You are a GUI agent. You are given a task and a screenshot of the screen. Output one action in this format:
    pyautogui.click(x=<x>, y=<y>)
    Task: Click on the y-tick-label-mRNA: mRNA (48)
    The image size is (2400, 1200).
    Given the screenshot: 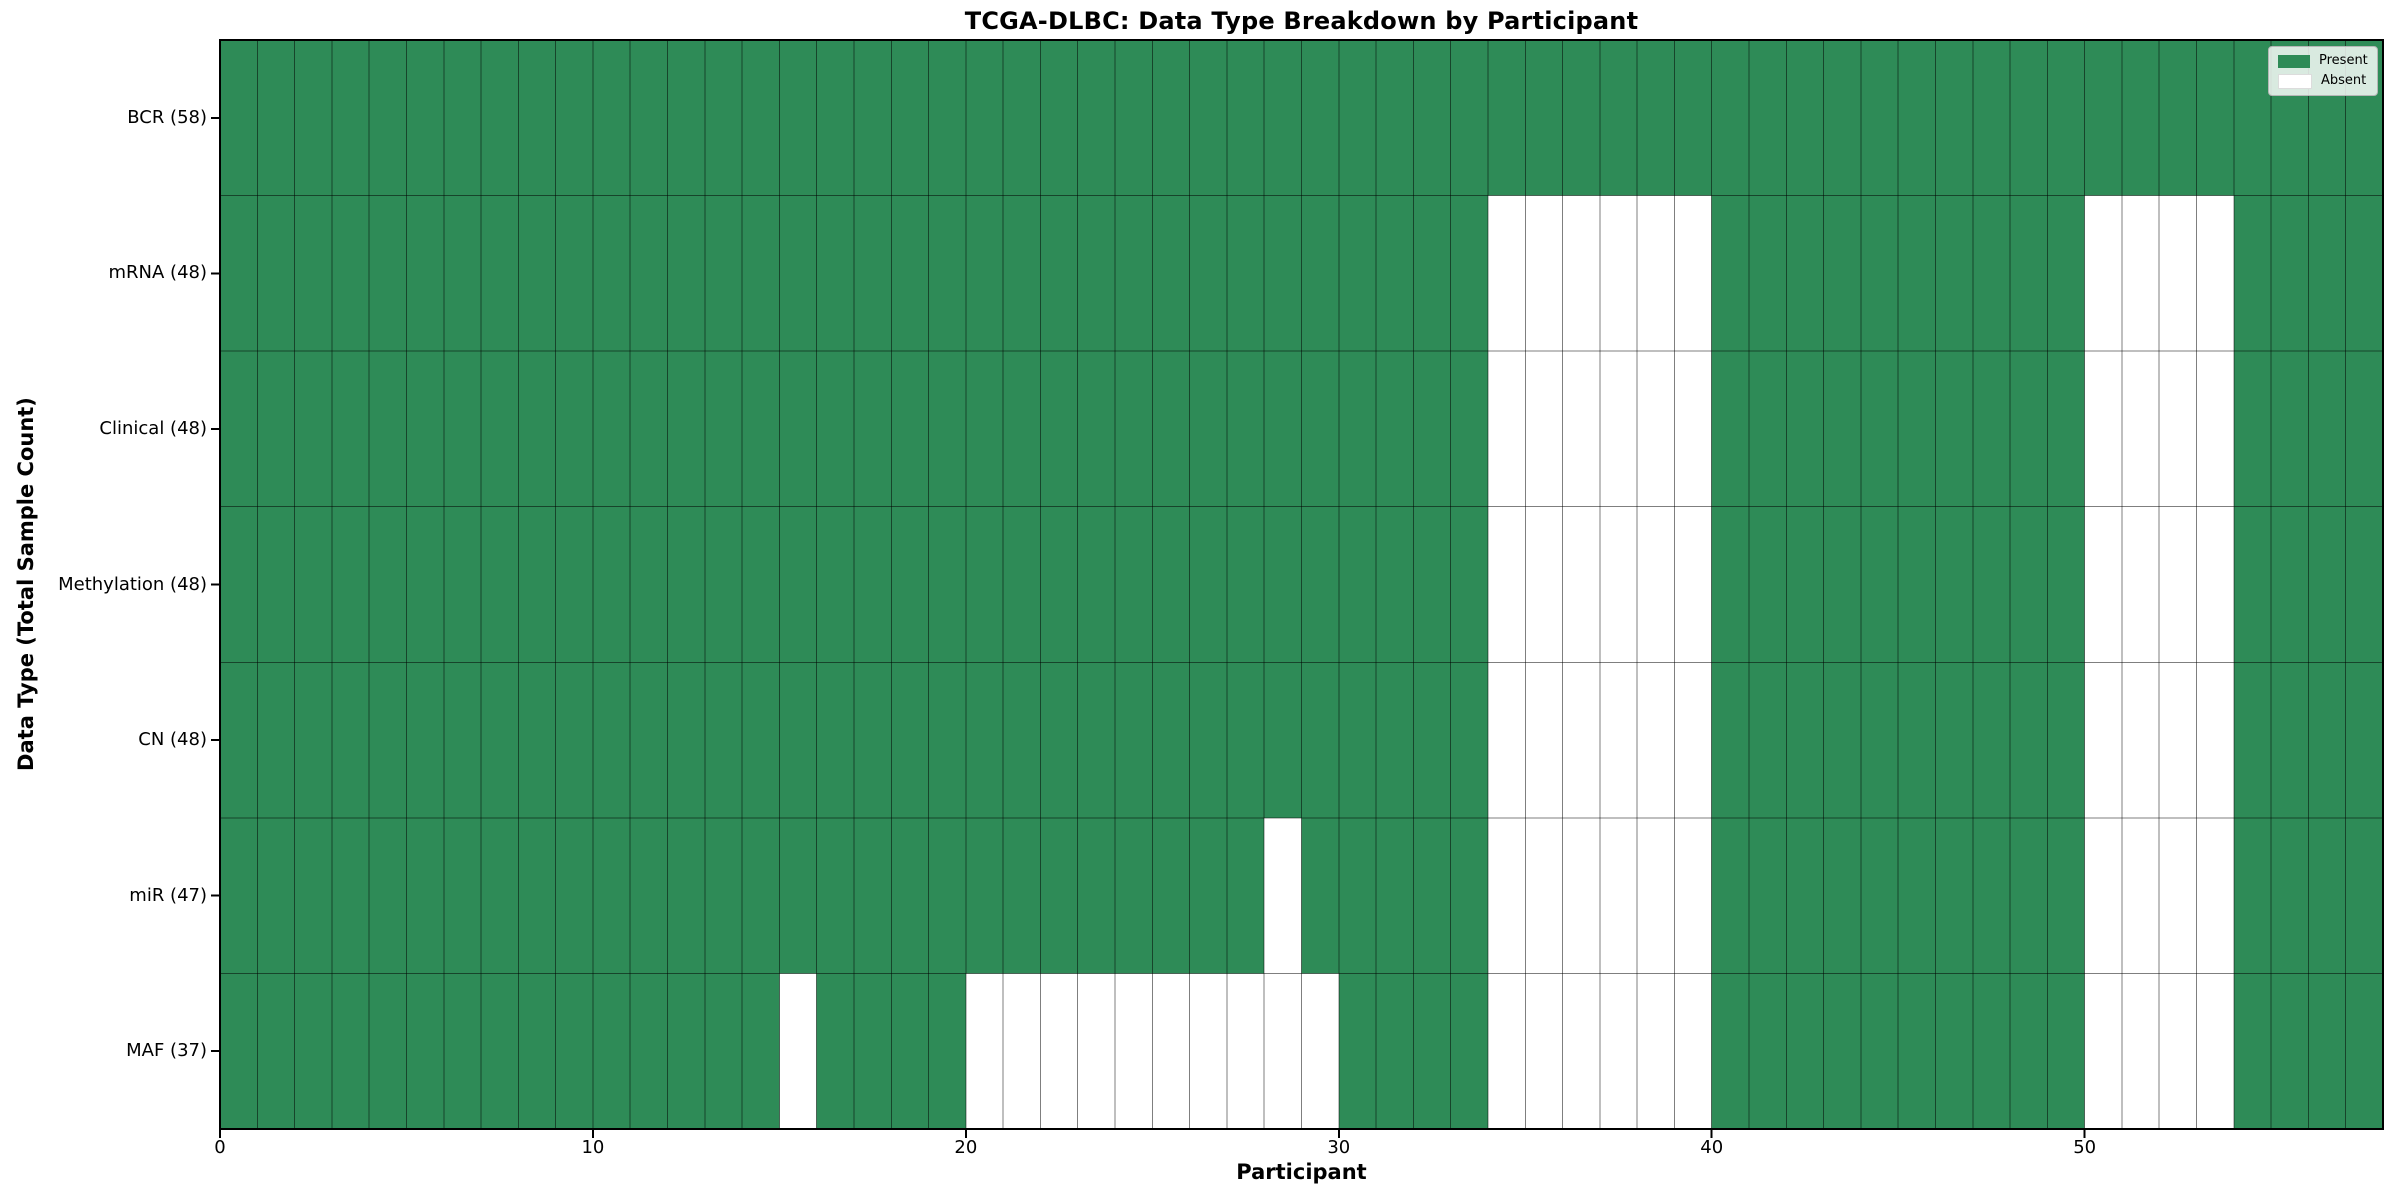 What is the action you would take?
    pyautogui.click(x=158, y=273)
    